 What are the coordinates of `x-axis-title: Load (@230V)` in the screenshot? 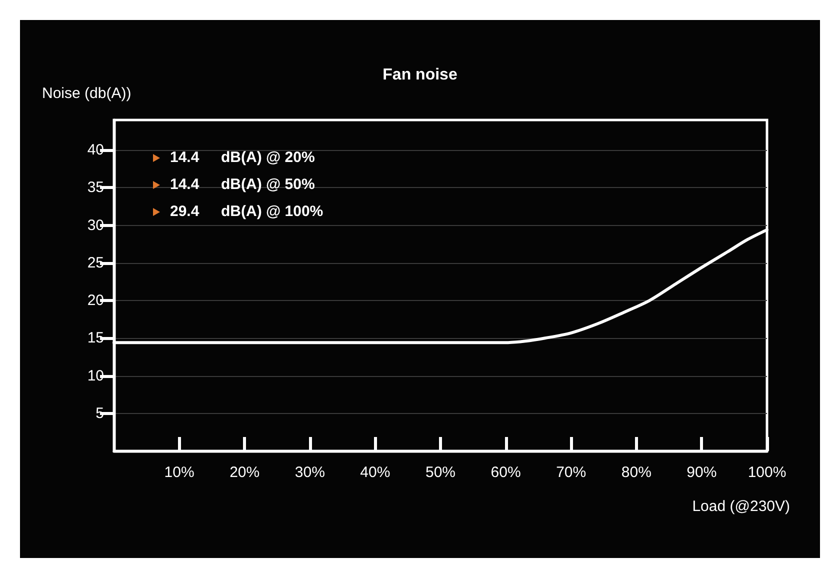 It's located at (741, 506).